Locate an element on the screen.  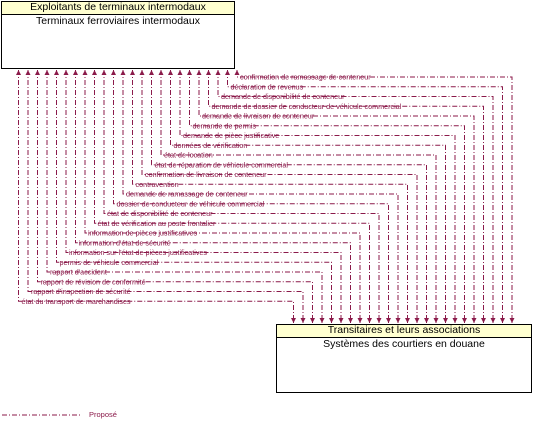
flow-label: confirmation de livraison de conteneur is located at coordinates (206, 174).